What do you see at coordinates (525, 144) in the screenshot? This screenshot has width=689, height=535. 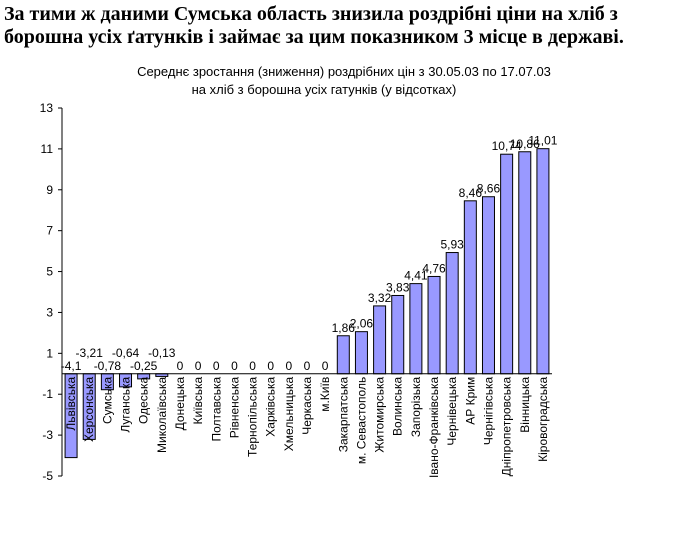 I see `data-label: 10,86` at bounding box center [525, 144].